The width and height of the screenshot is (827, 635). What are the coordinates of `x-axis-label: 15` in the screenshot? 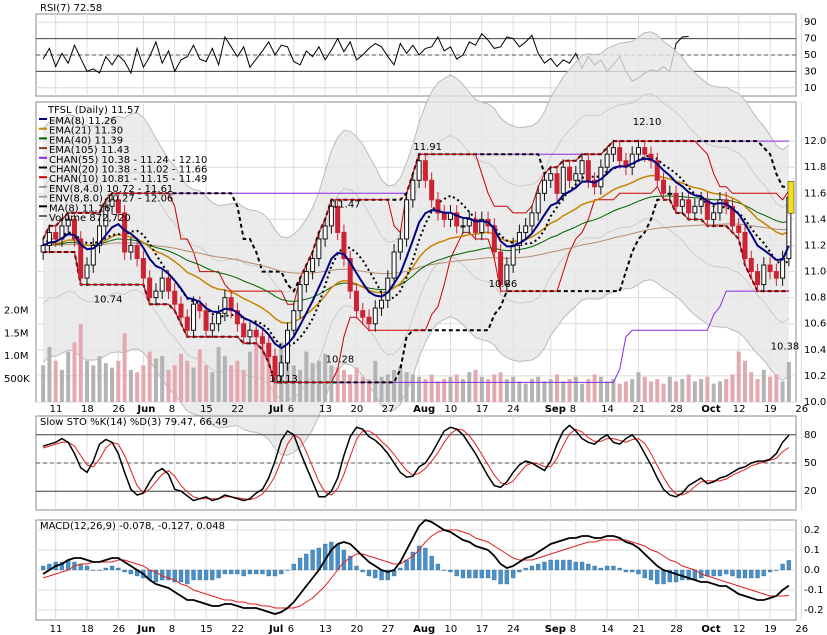 It's located at (206, 629).